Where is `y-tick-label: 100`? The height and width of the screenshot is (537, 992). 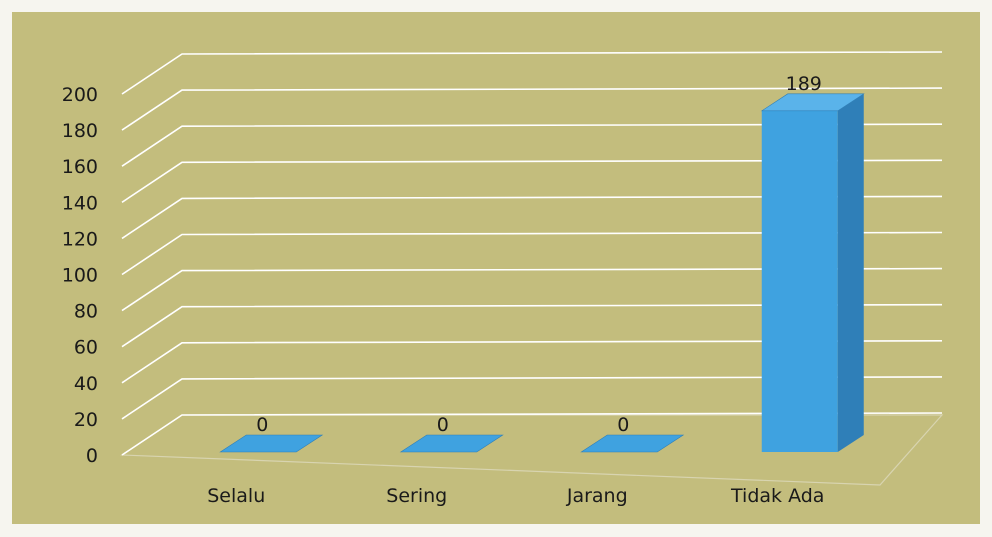
y-tick-label: 100 is located at coordinates (80, 276).